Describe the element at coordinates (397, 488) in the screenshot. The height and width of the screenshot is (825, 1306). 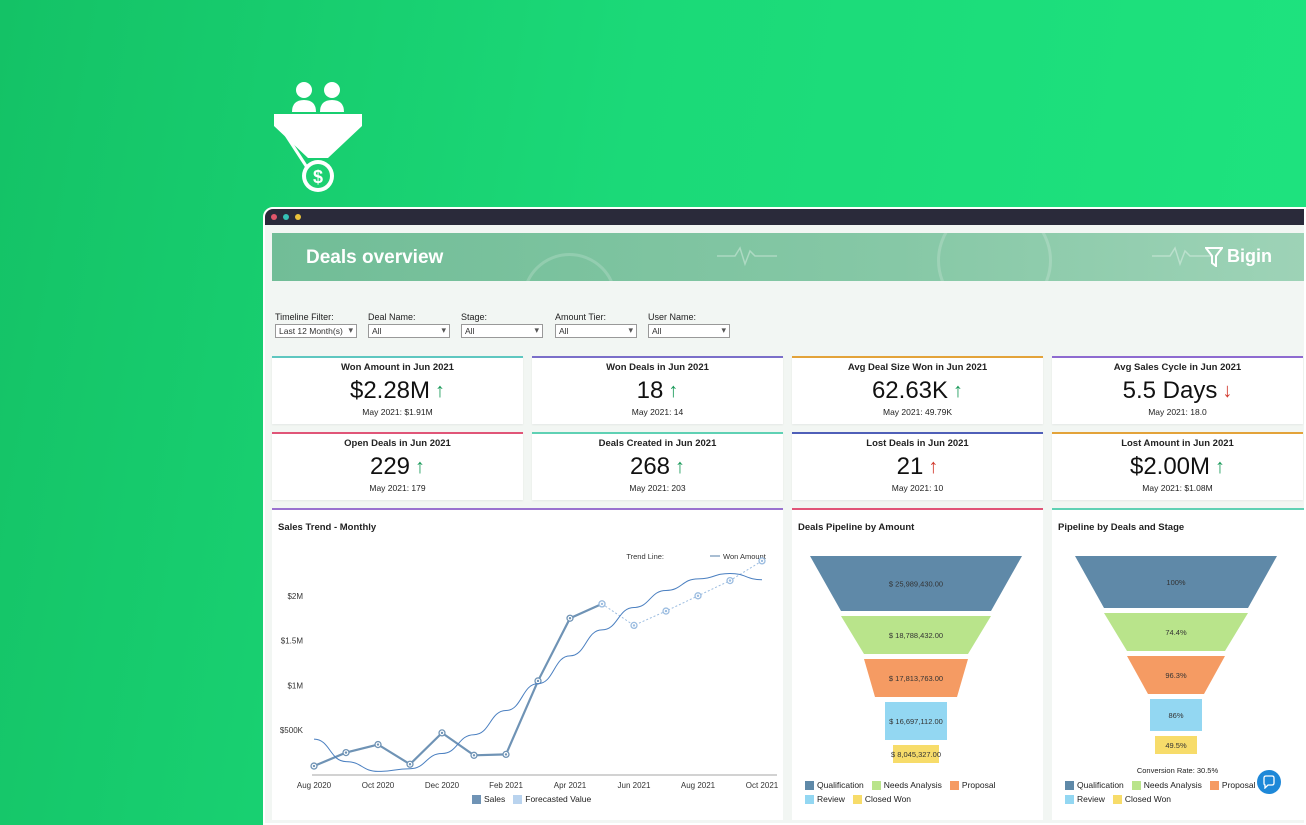
I see `kpi-previous: May 2021: 179` at that location.